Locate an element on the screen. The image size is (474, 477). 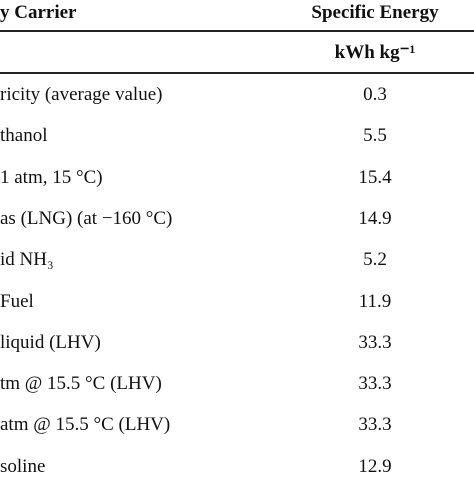
carrier-cell: thanol is located at coordinates (24, 136).